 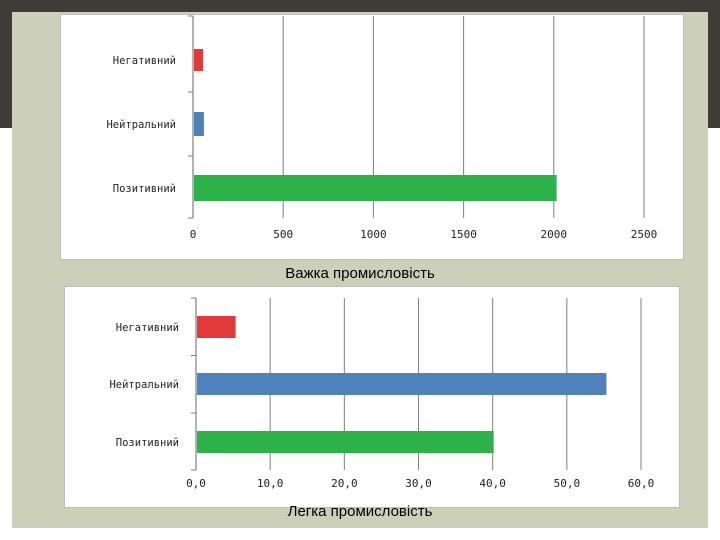 I want to click on heavy-x-tick-label: 2000, so click(x=554, y=234).